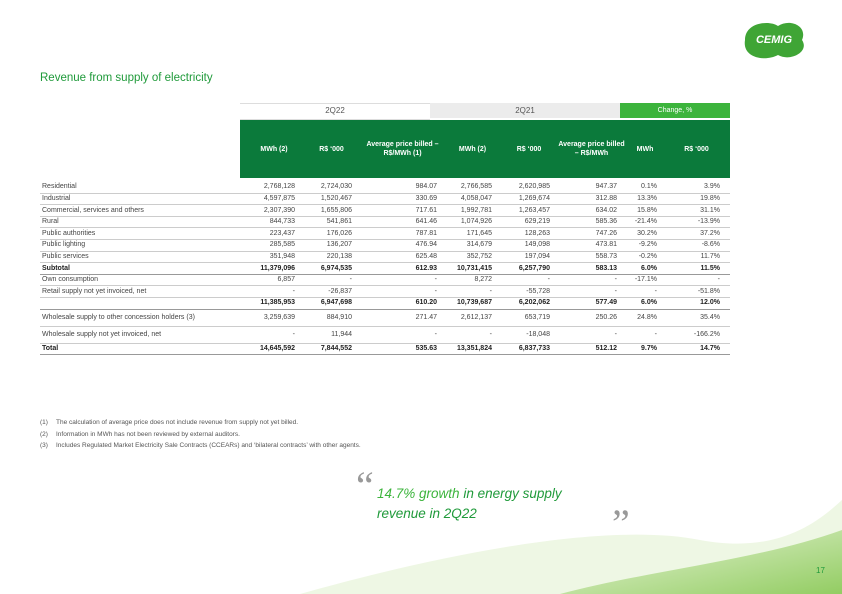 The image size is (842, 594). What do you see at coordinates (537, 256) in the screenshot?
I see `cell: 197,094` at bounding box center [537, 256].